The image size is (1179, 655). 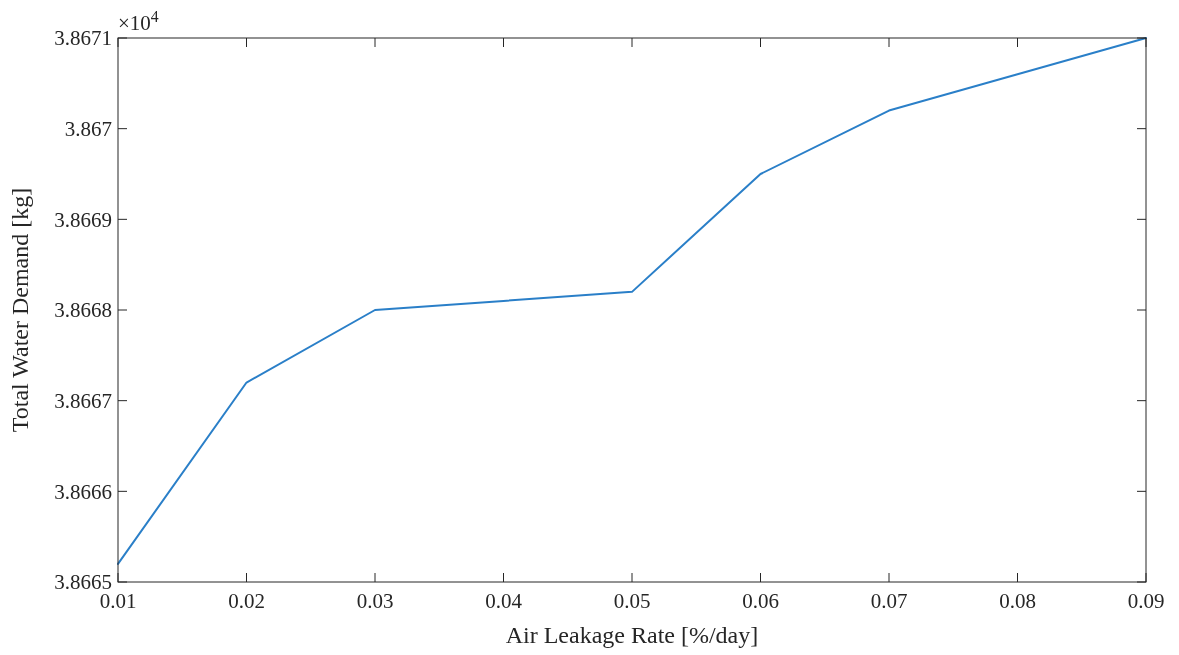 I want to click on x-axis-title: Air Leakage Rate [%/day], so click(x=632, y=635).